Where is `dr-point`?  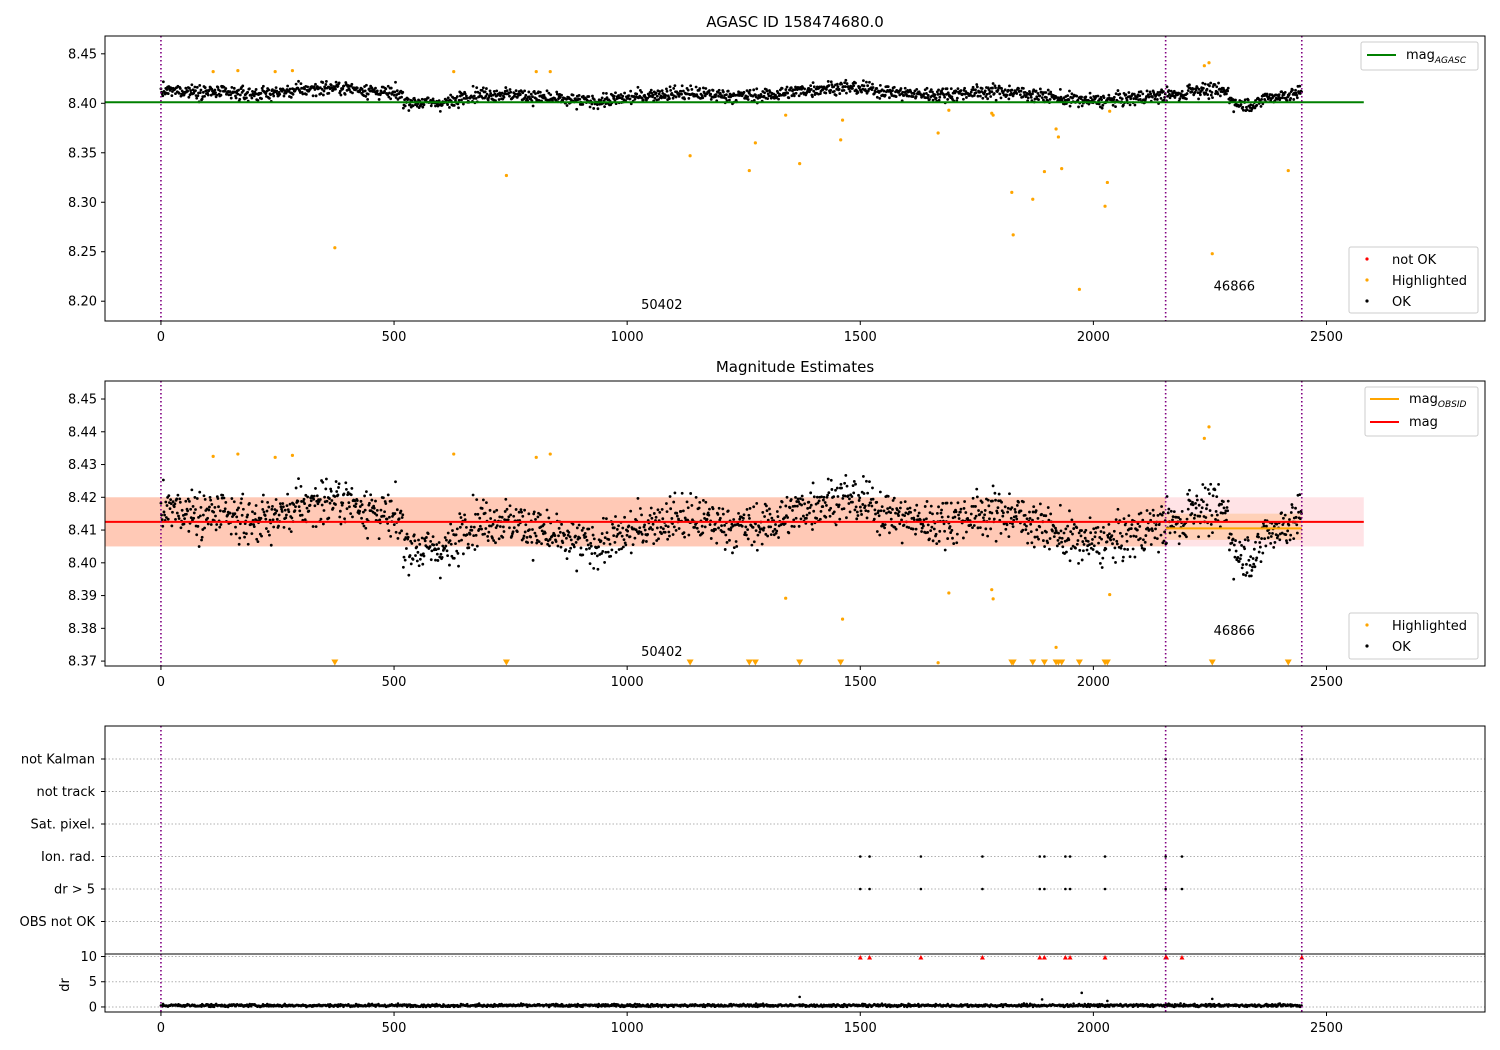
dr-point is located at coordinates (521, 1003).